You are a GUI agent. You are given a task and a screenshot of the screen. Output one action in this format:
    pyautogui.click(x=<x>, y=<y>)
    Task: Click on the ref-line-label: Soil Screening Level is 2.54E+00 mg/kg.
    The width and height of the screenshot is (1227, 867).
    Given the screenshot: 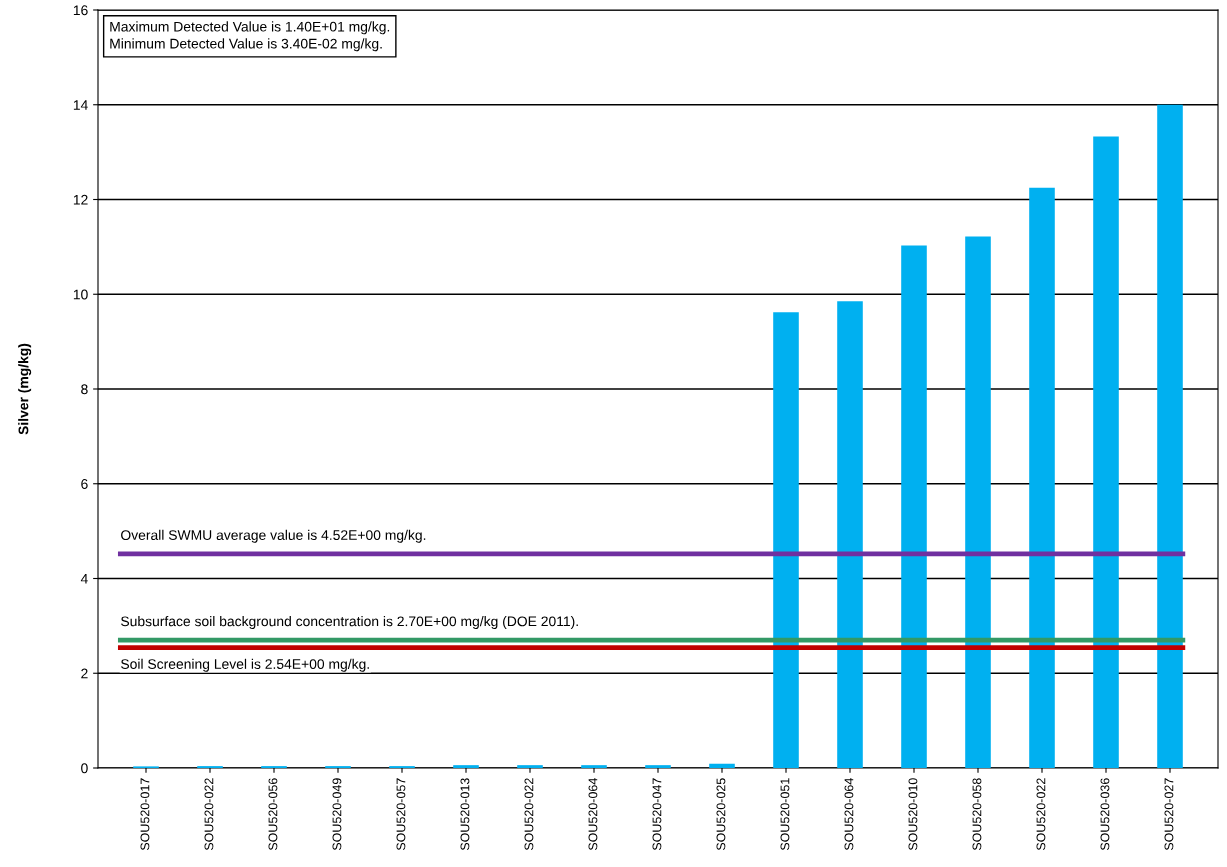 What is the action you would take?
    pyautogui.click(x=245, y=665)
    